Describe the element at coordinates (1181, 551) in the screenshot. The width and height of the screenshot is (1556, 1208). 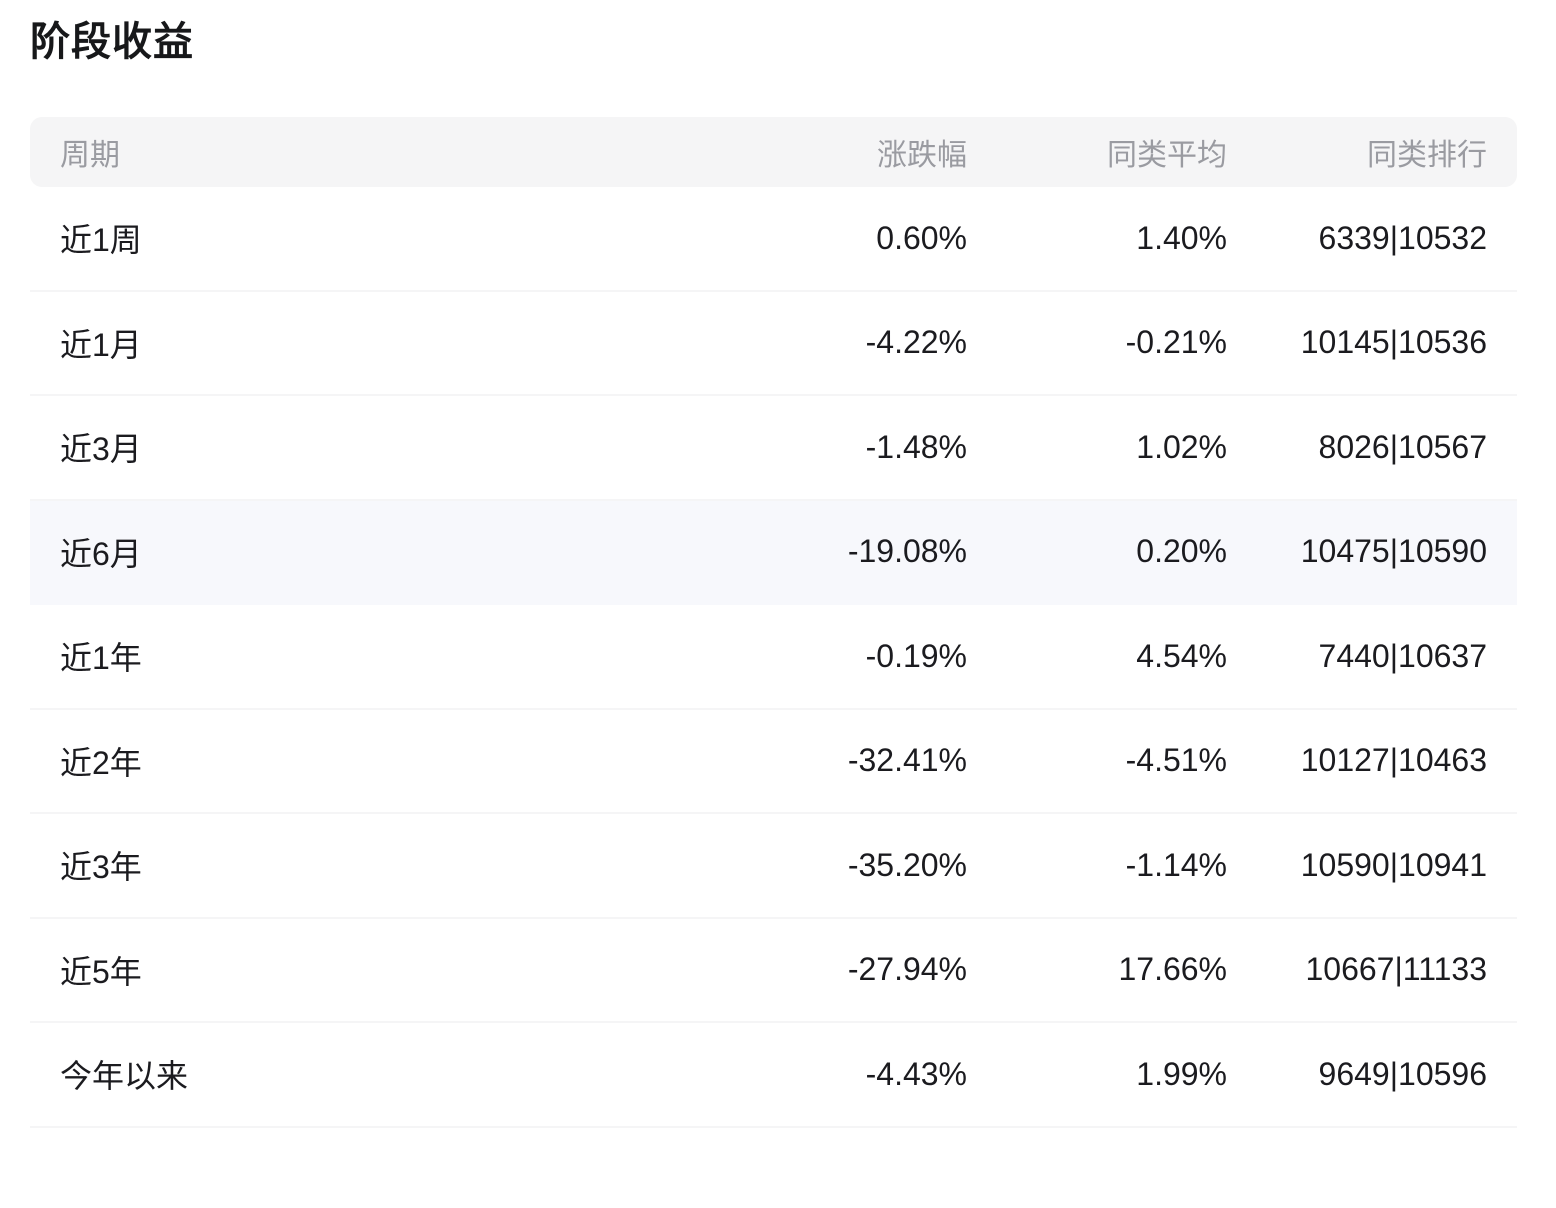
I see `category-avg-cell: 0.20%` at that location.